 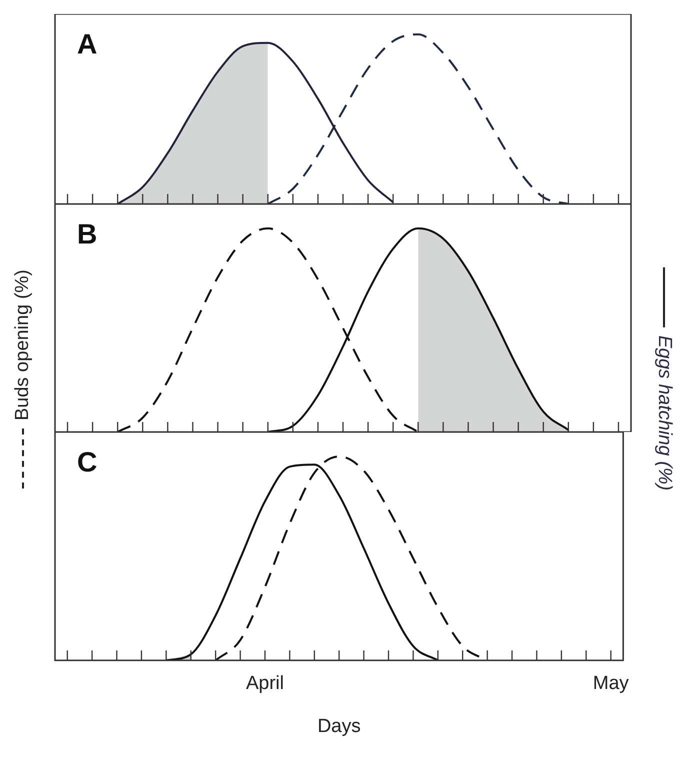 I want to click on y-axis-title: Buds opening (%), so click(x=23, y=344).